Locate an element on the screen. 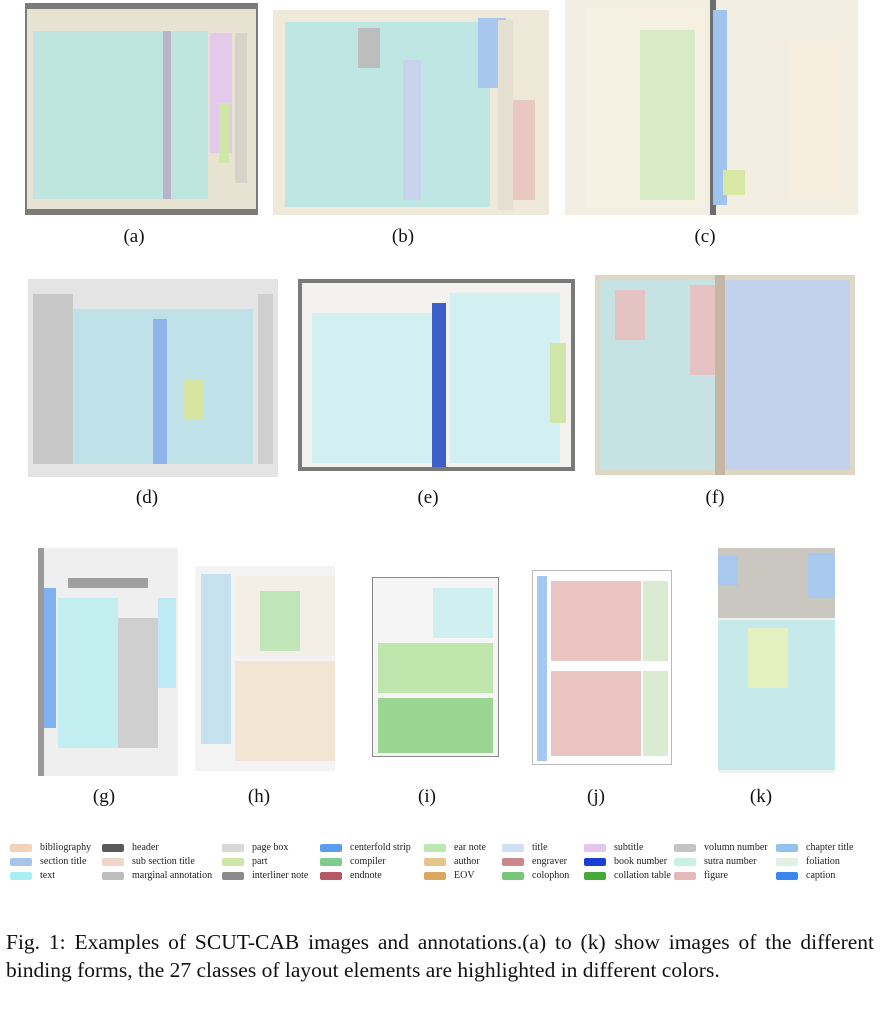 The width and height of the screenshot is (881, 1011). panel-k-image is located at coordinates (776, 660).